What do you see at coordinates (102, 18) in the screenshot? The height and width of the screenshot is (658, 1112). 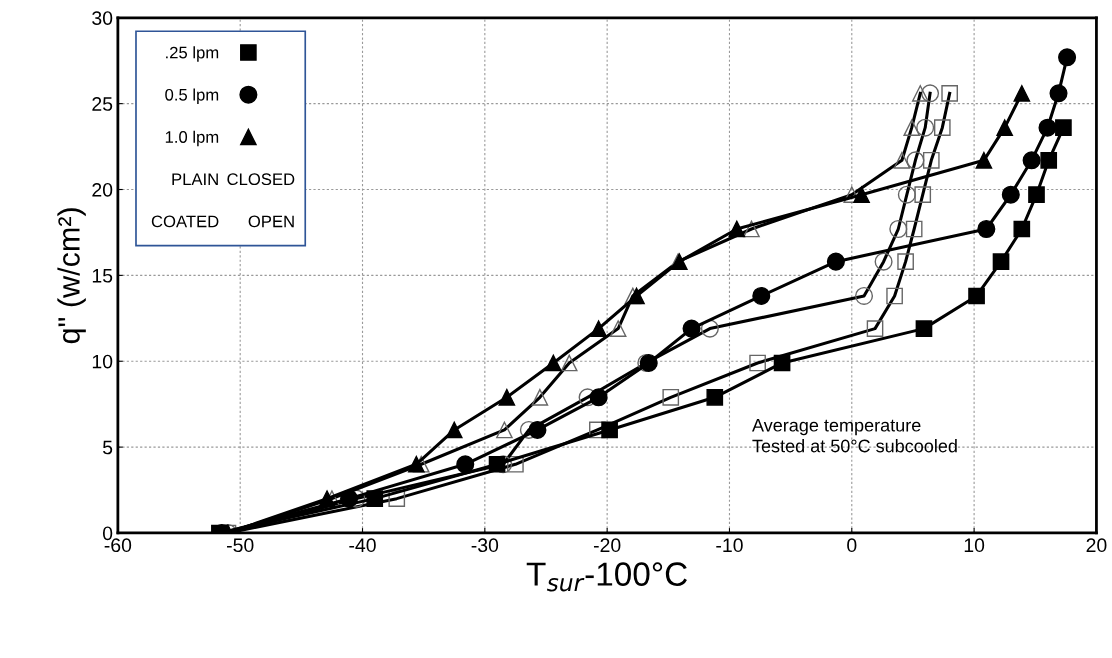 I see `y-tick-label: 30` at bounding box center [102, 18].